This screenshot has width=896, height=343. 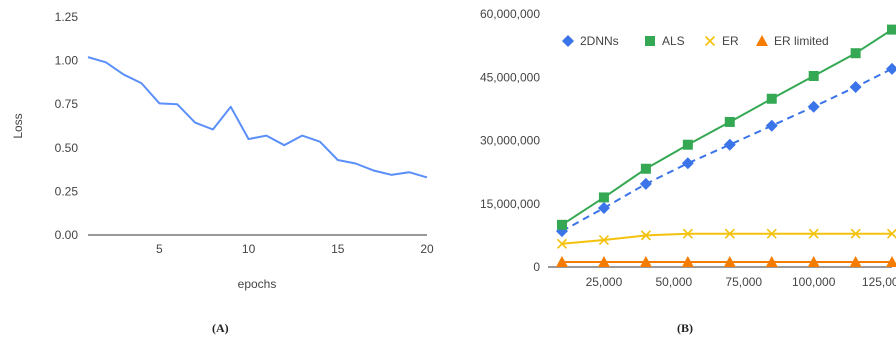 I want to click on x-tick-label: 100,000, so click(x=814, y=282).